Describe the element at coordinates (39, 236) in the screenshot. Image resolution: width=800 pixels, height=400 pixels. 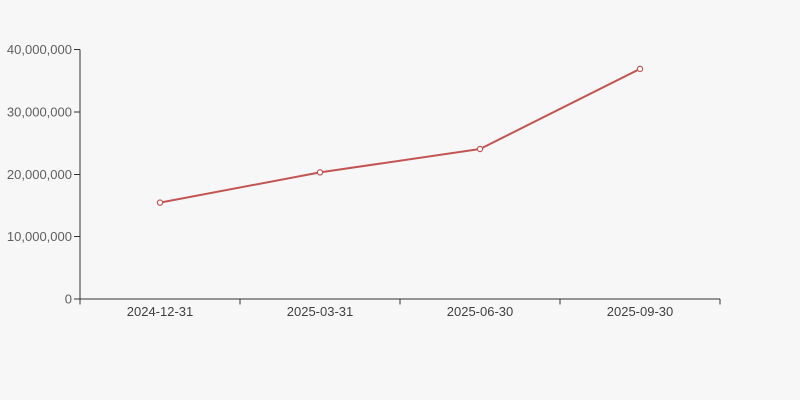
I see `y-axis-tick-label: 10,000,000` at that location.